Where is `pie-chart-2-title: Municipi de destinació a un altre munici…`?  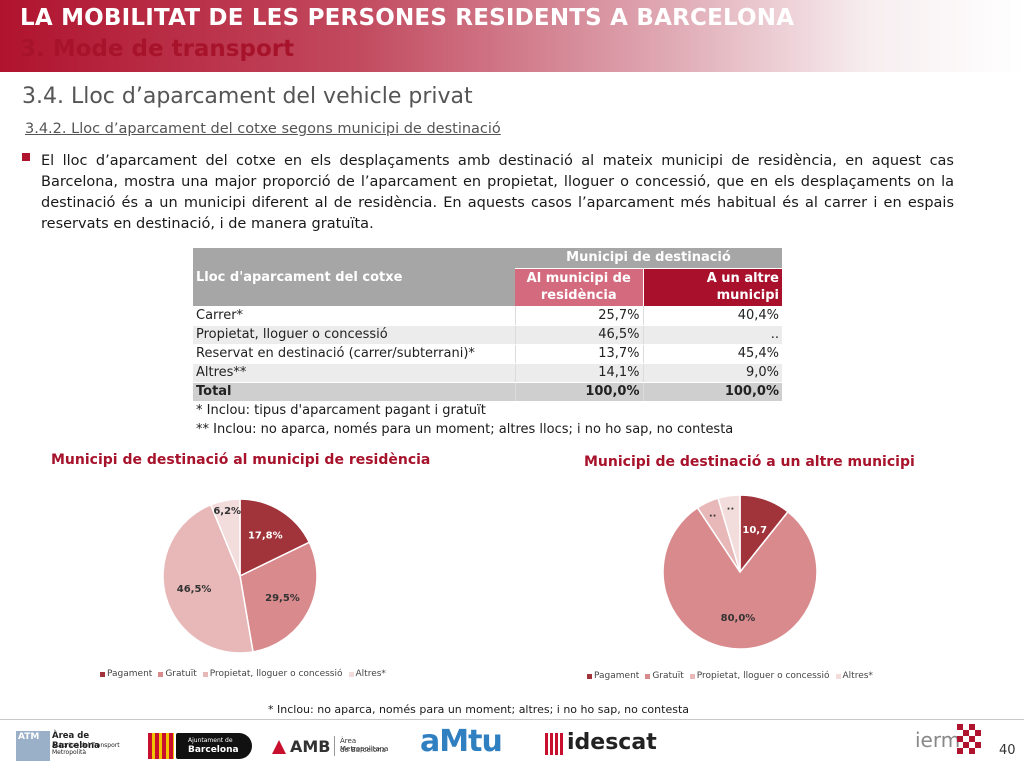 pie-chart-2-title: Municipi de destinació a un altre munici… is located at coordinates (749, 462).